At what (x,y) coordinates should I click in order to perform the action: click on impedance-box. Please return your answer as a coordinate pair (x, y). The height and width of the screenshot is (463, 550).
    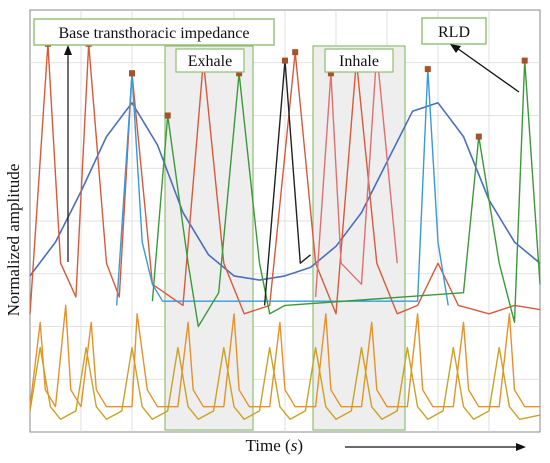
    Looking at the image, I should click on (154, 32).